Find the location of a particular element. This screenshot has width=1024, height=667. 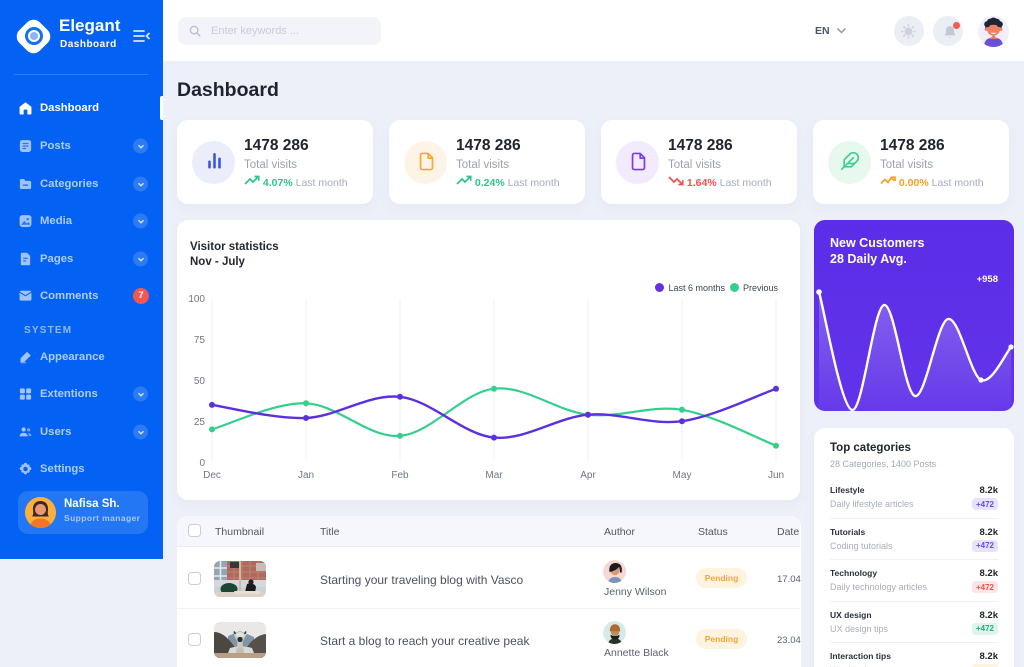

svg-text: Mar is located at coordinates (494, 475).